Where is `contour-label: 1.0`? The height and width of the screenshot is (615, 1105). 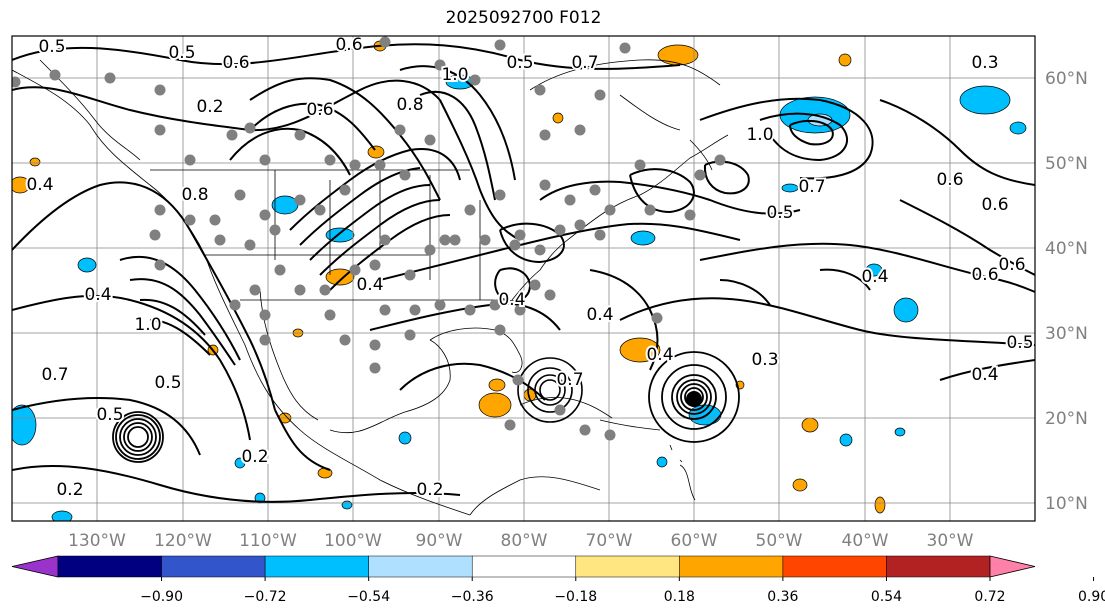
contour-label: 1.0 is located at coordinates (147, 325).